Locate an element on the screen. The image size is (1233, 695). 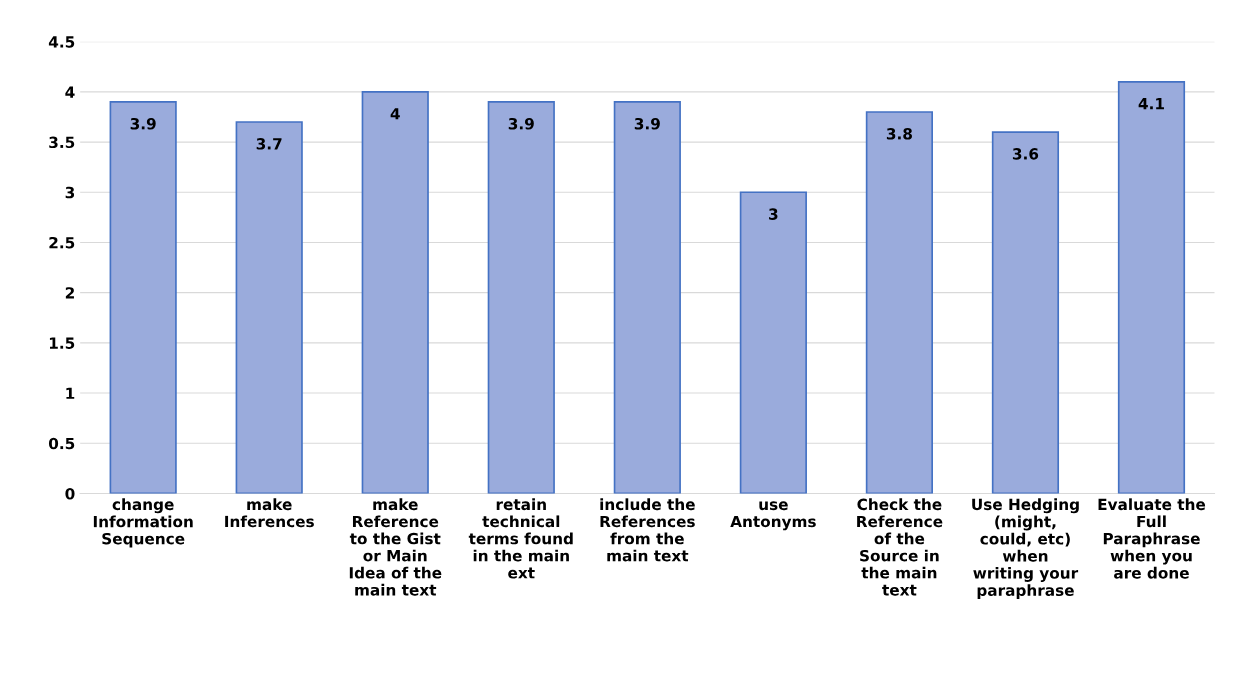
y-tick-label: 4.5 is located at coordinates (61, 42).